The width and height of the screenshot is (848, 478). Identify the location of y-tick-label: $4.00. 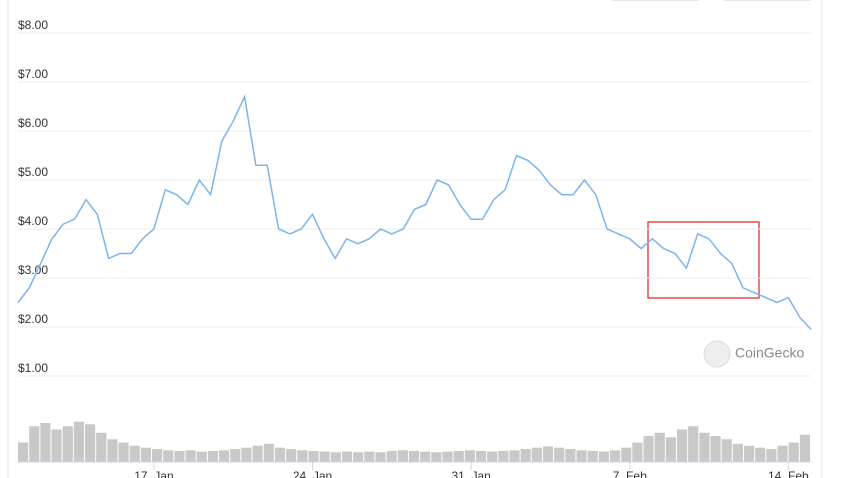
(33, 221).